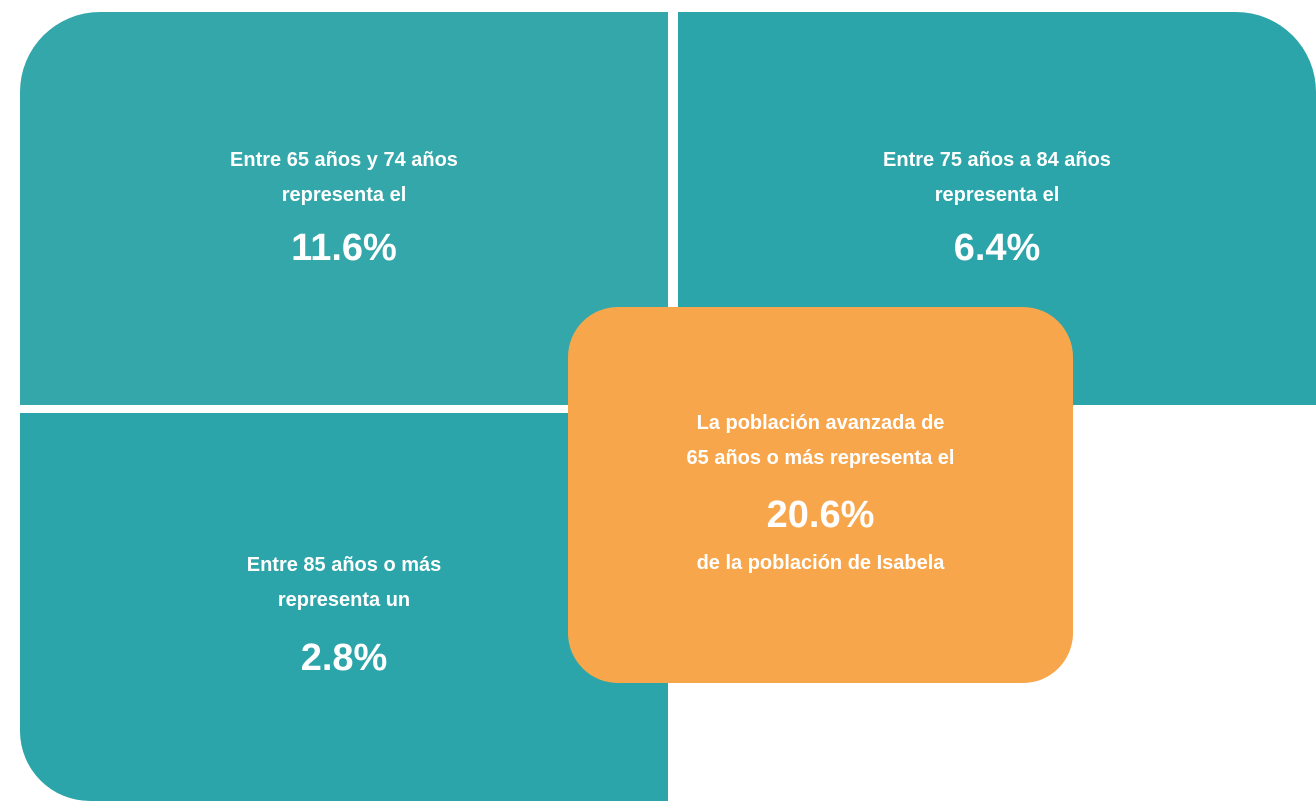 This screenshot has height=801, width=1316. I want to click on summary-footer: de la población de Isabela, so click(820, 563).